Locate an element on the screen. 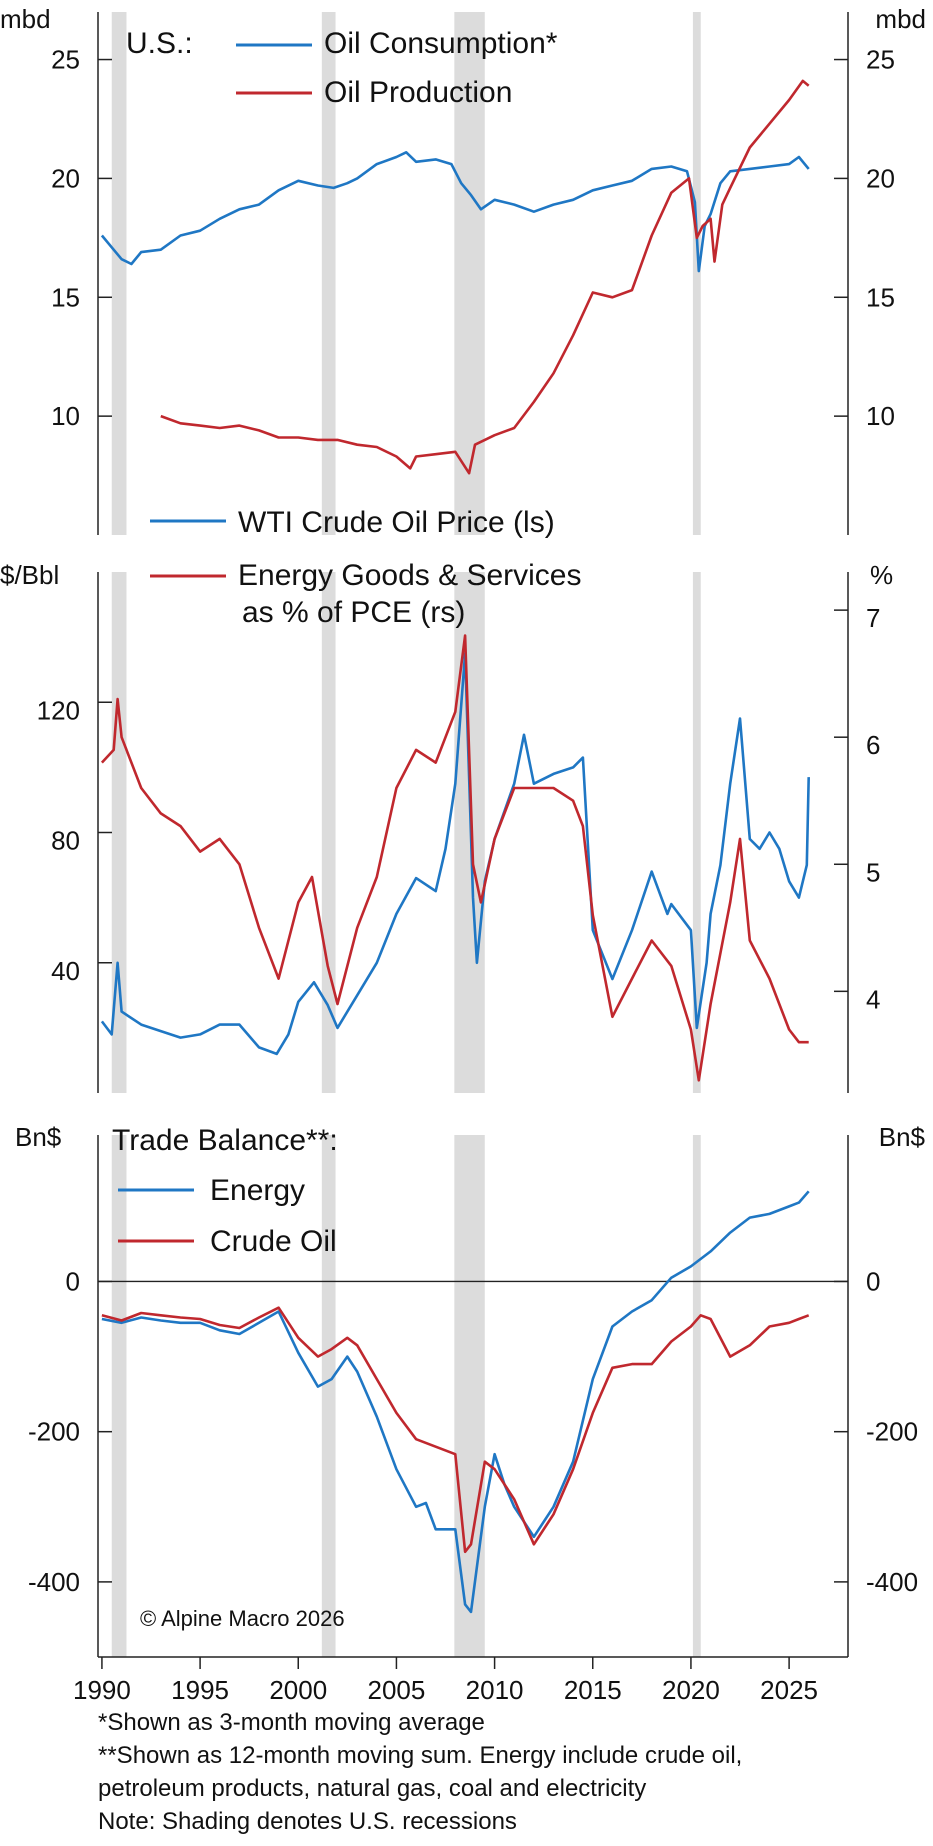  top-panel-title: U.S.: is located at coordinates (159, 43).